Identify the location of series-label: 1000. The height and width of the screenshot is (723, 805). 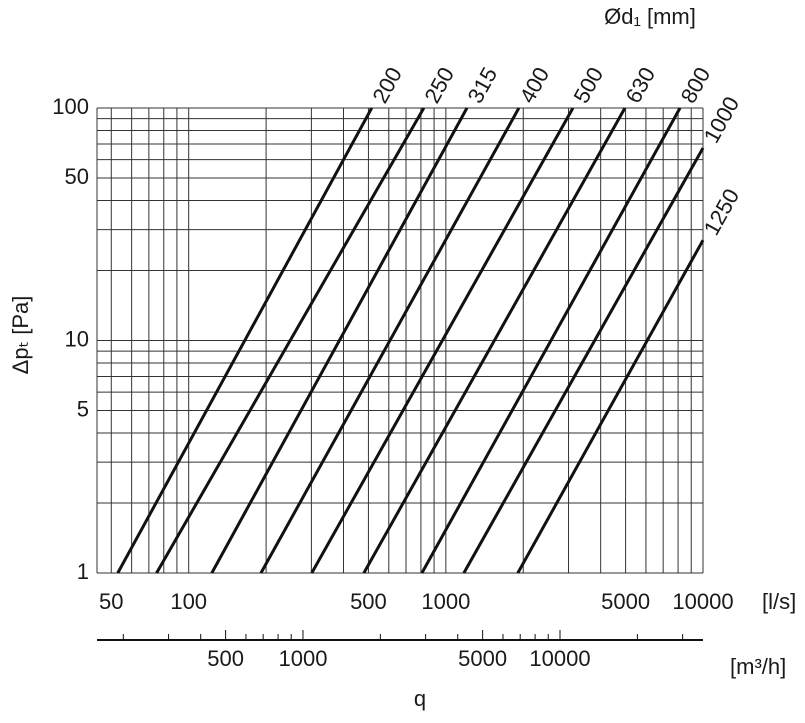
(722, 119).